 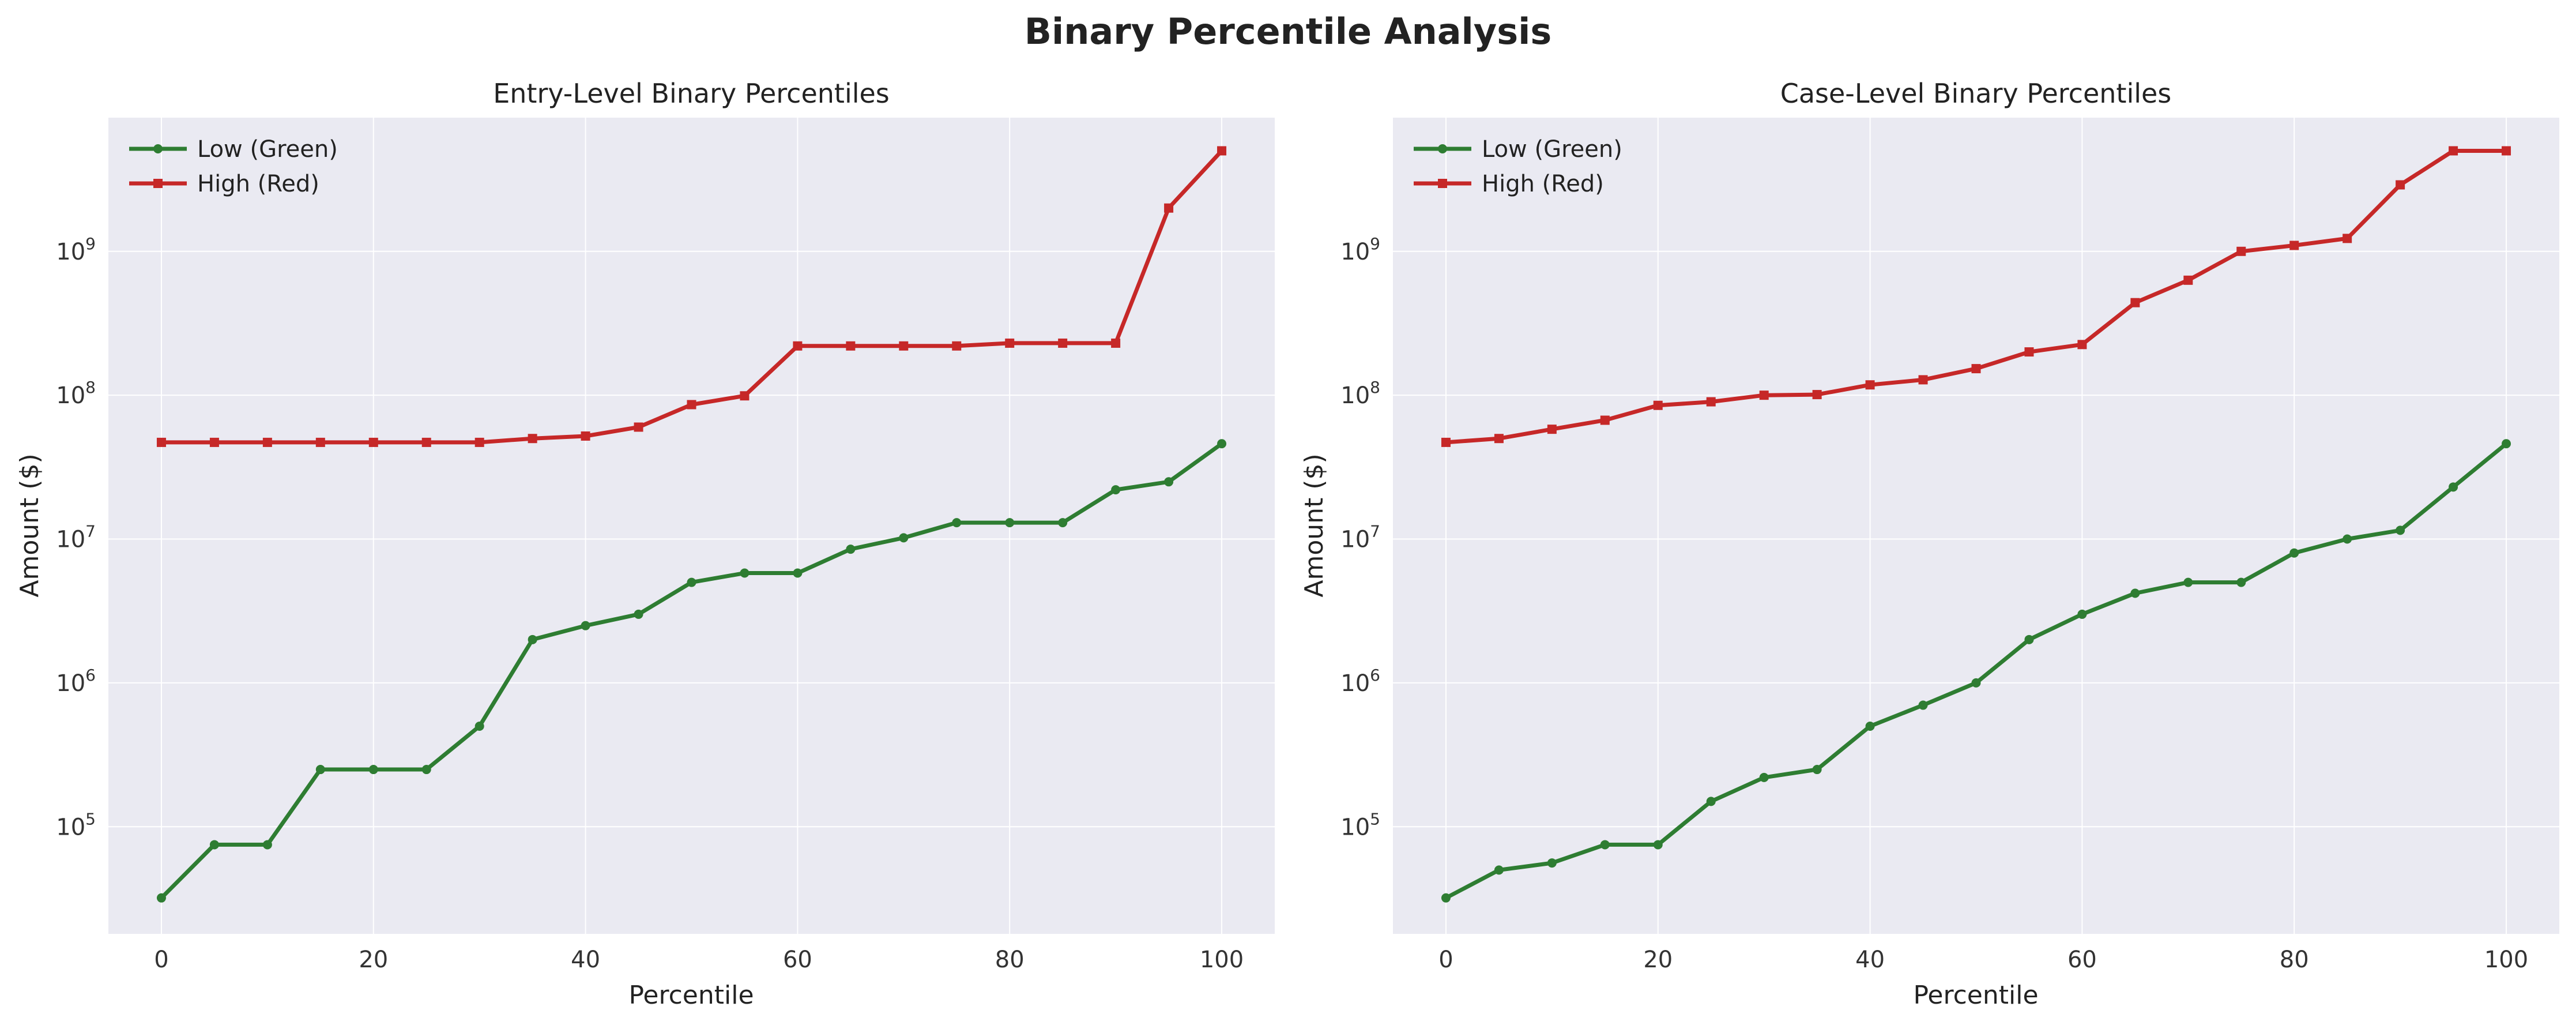 What do you see at coordinates (1976, 296) in the screenshot?
I see `series-high` at bounding box center [1976, 296].